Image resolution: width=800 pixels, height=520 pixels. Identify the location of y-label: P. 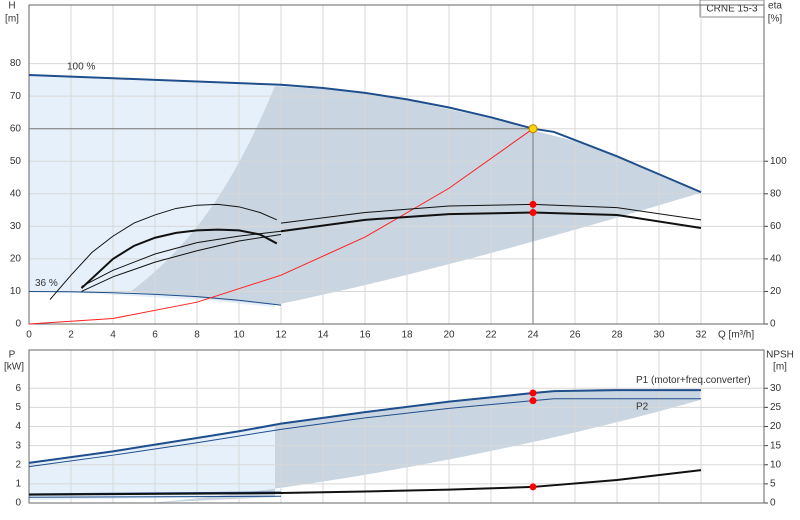
(12, 355).